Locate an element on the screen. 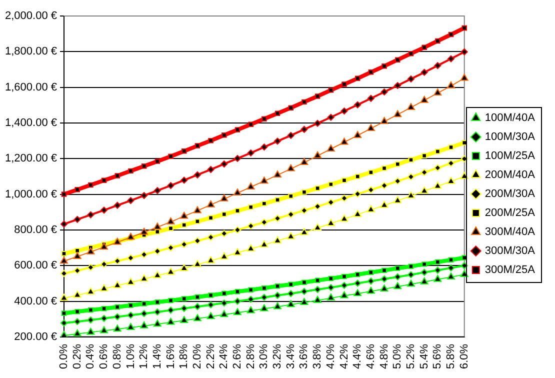  legend-label: 300M/40A is located at coordinates (510, 232).